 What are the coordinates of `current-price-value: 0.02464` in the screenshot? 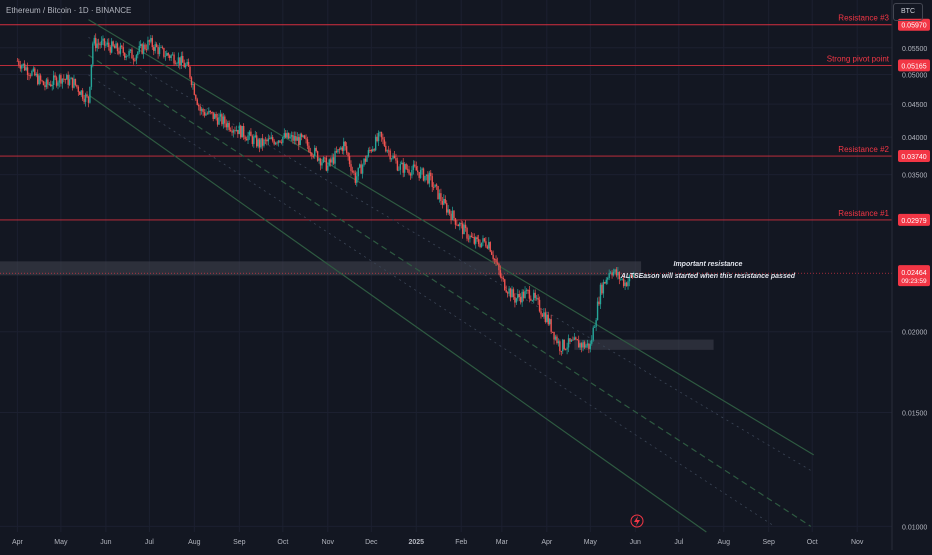 It's located at (913, 273).